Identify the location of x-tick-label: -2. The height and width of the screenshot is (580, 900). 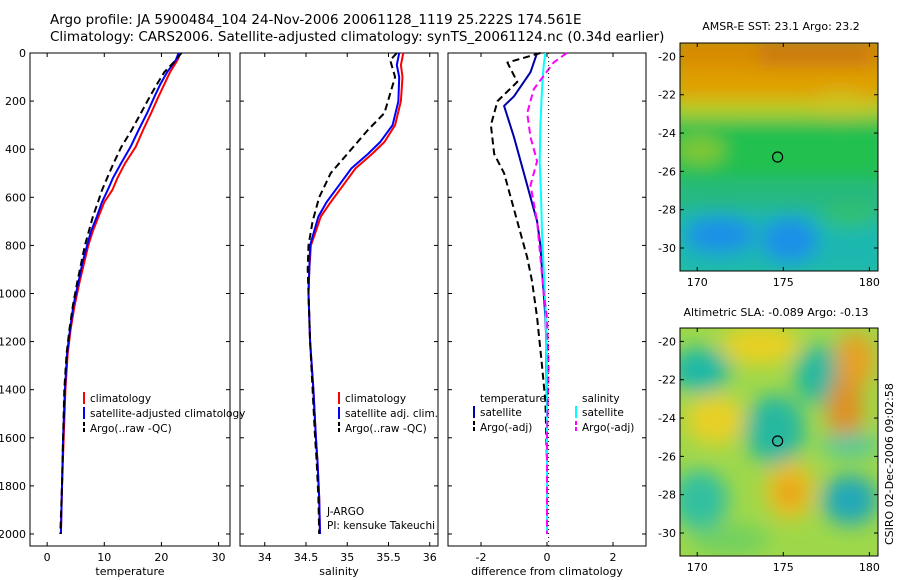
(481, 557).